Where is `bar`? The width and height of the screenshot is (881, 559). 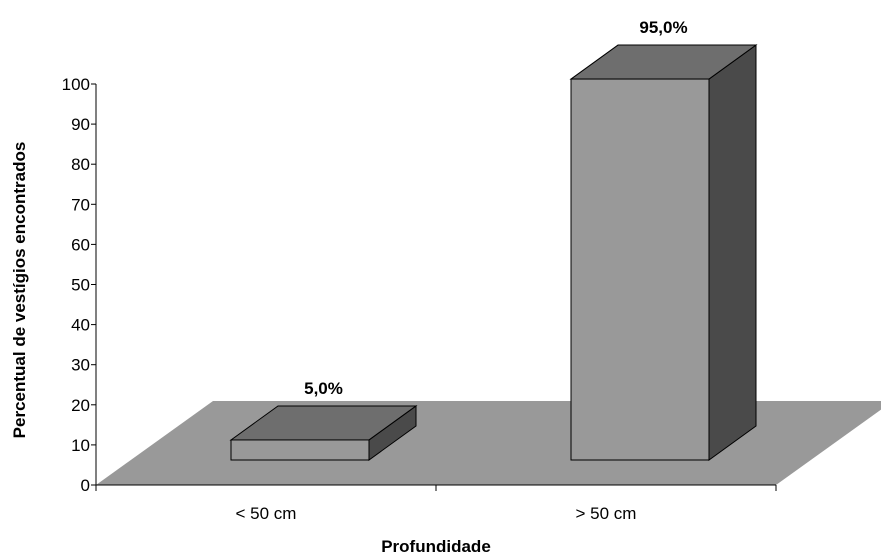 bar is located at coordinates (323, 432).